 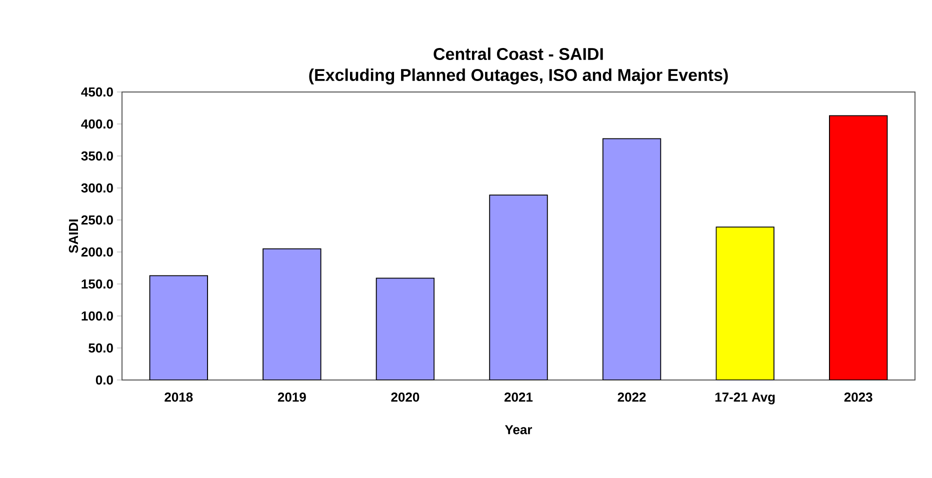 I want to click on chart-title: Central Coast - SAIDI, so click(x=518, y=54).